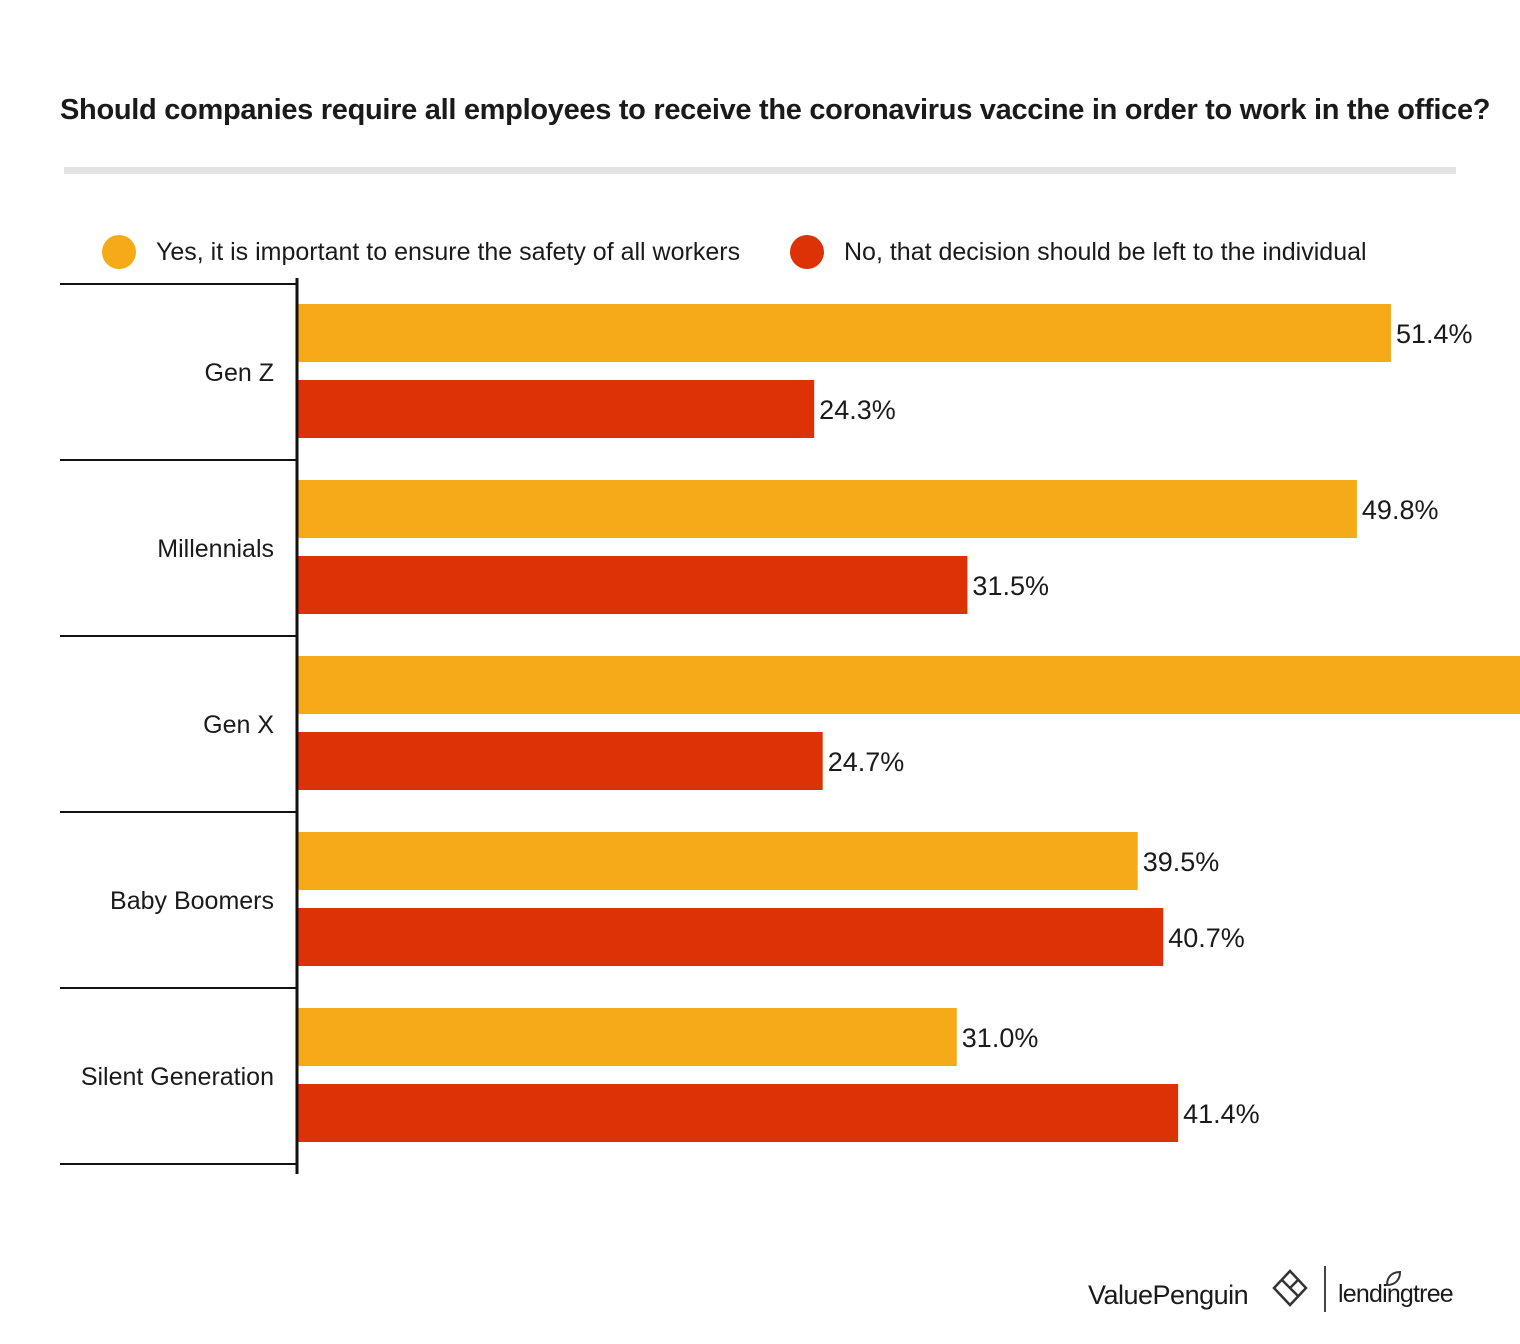 This screenshot has width=1520, height=1344. Describe the element at coordinates (1434, 334) in the screenshot. I see `data-label: 51.4%` at that location.